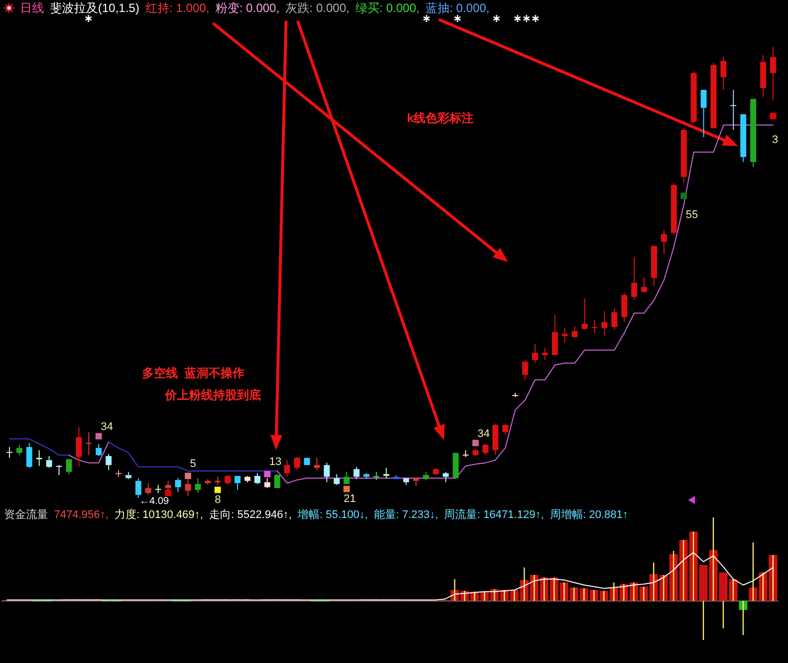 Image resolution: width=788 pixels, height=663 pixels. Describe the element at coordinates (350, 498) in the screenshot. I see `annotation: 21` at that location.